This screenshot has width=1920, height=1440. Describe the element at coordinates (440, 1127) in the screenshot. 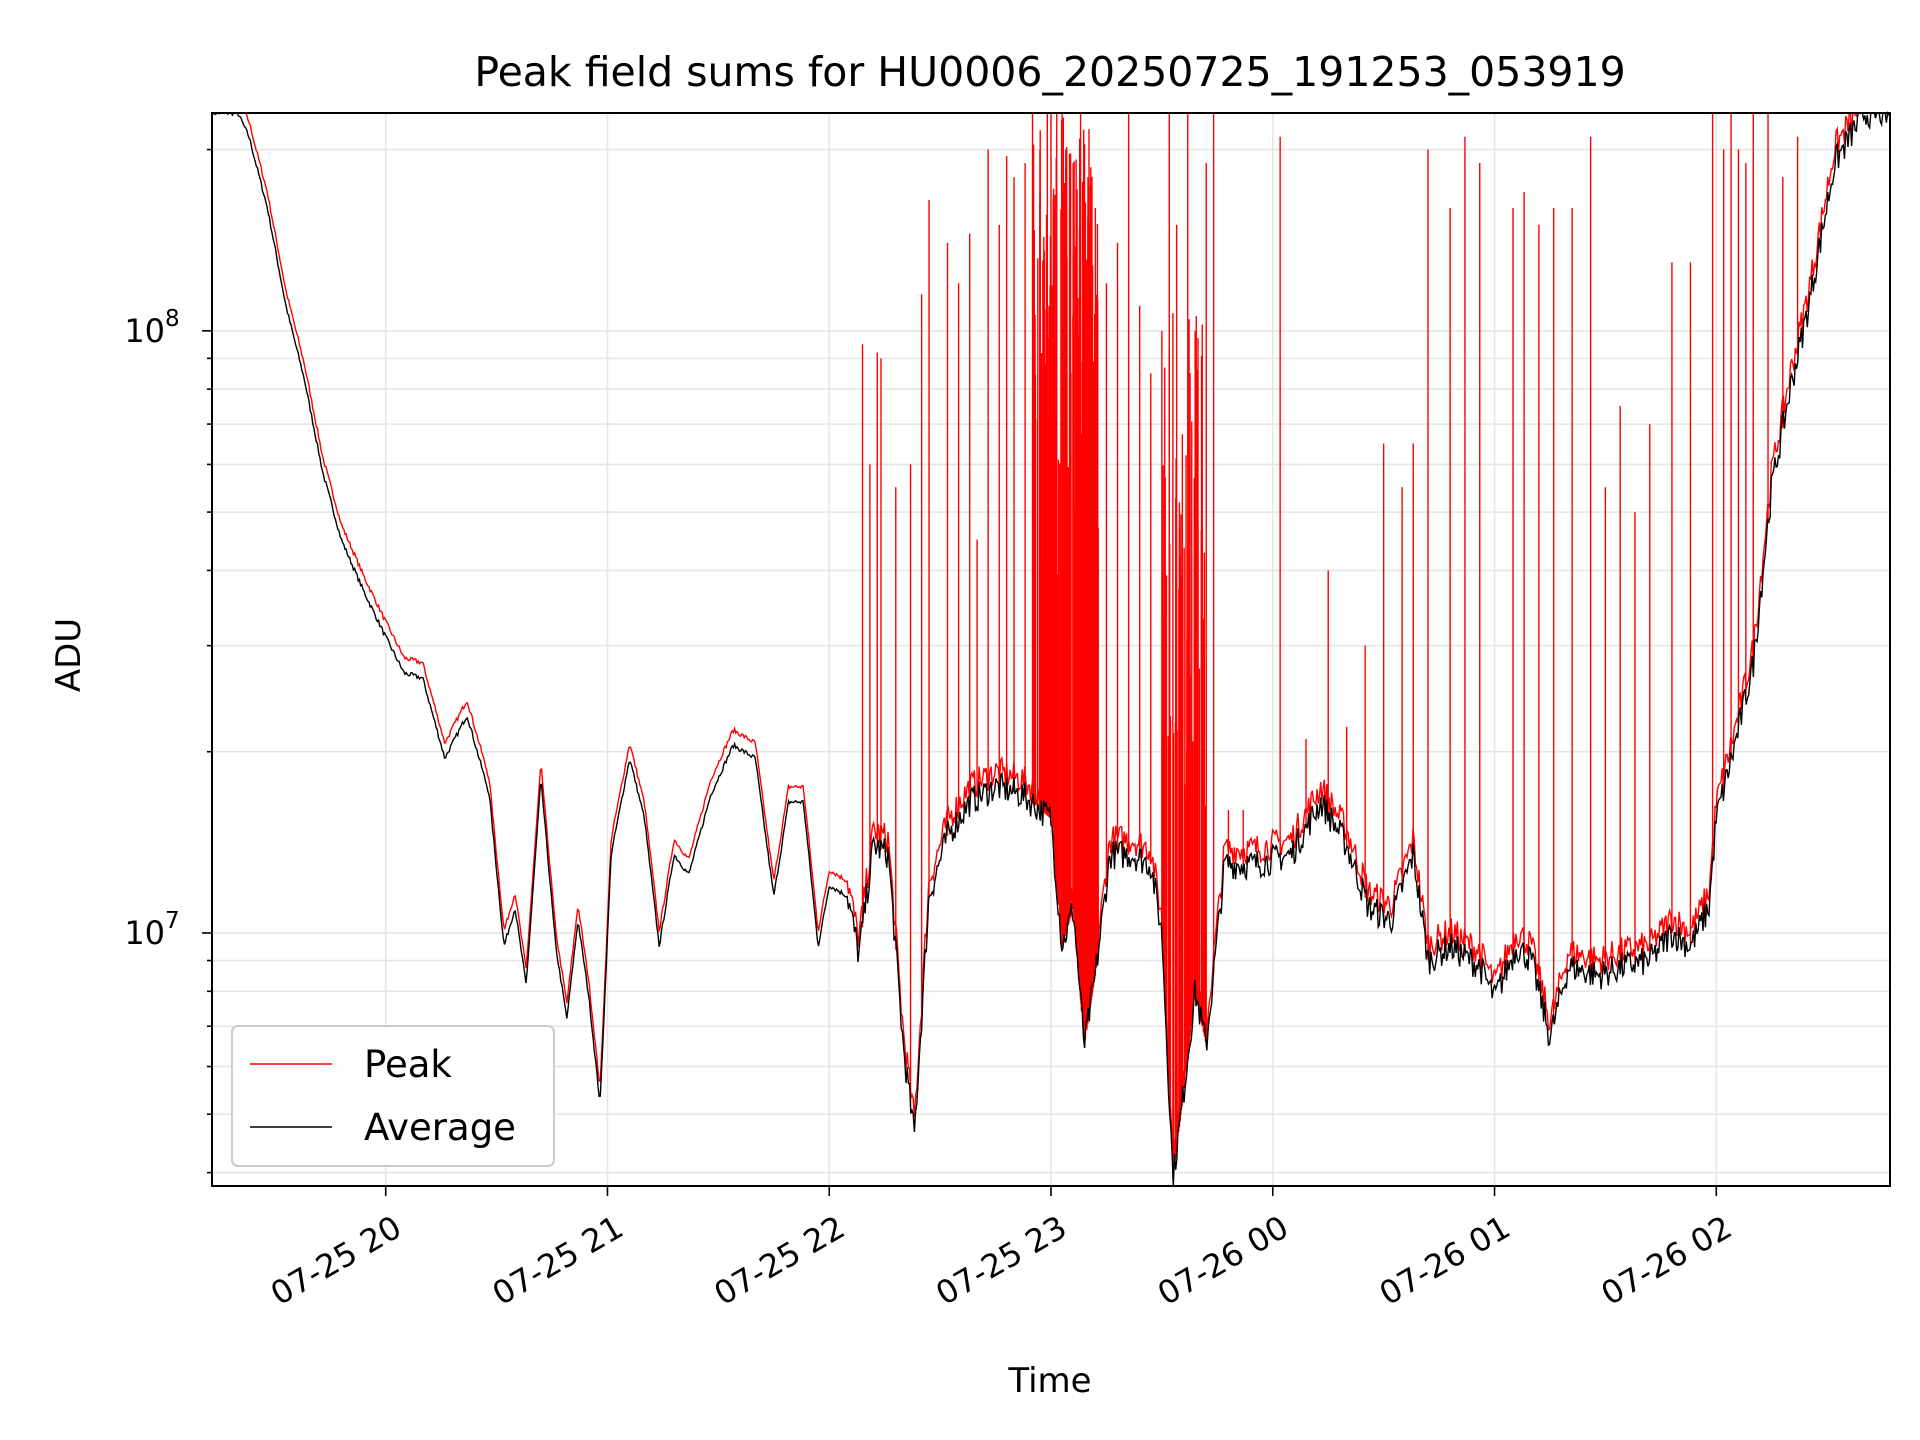

I see `legend-label-average: Average` at that location.